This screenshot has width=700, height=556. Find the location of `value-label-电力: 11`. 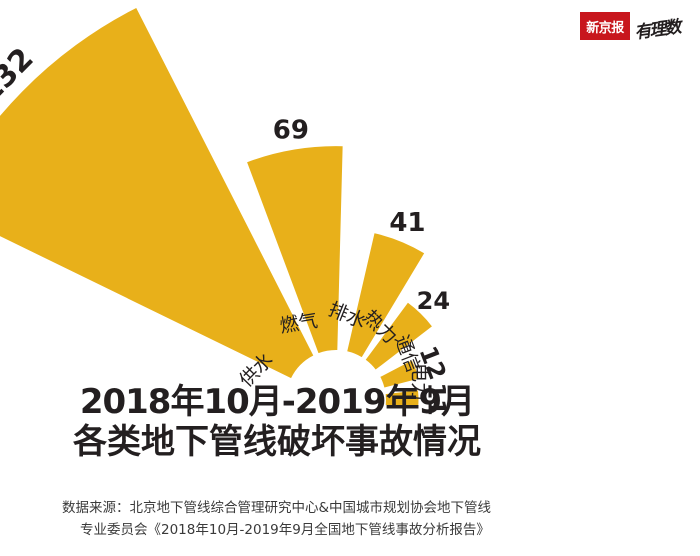

value-label-电力: 11 is located at coordinates (436, 399).